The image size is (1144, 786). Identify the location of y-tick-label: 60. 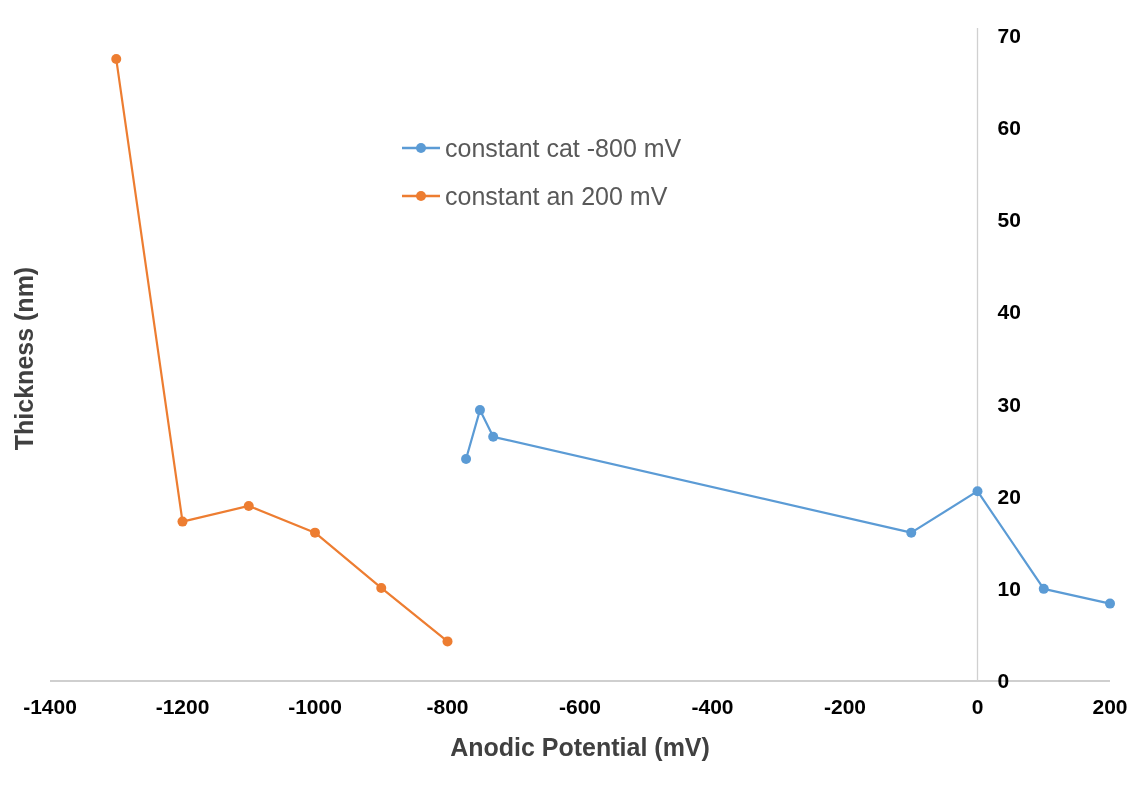
(1009, 128).